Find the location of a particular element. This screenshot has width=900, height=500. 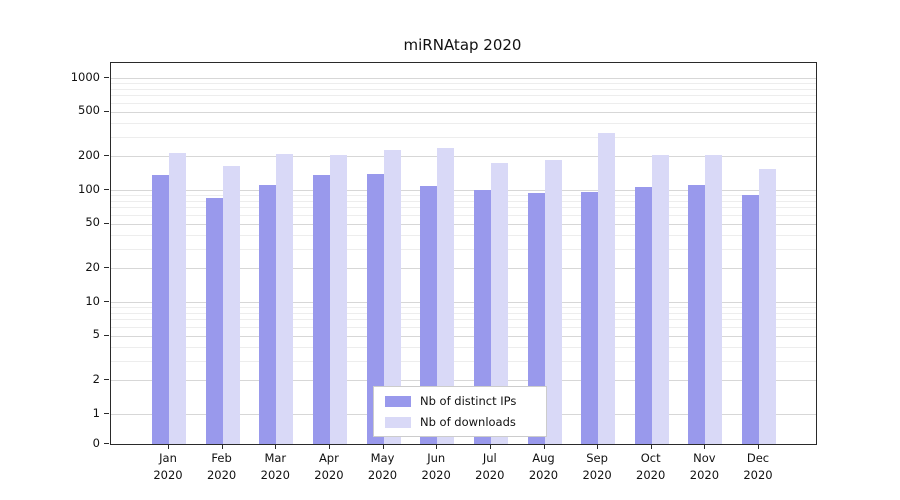

x-axis-tick-label: Oct 2020 is located at coordinates (651, 466).